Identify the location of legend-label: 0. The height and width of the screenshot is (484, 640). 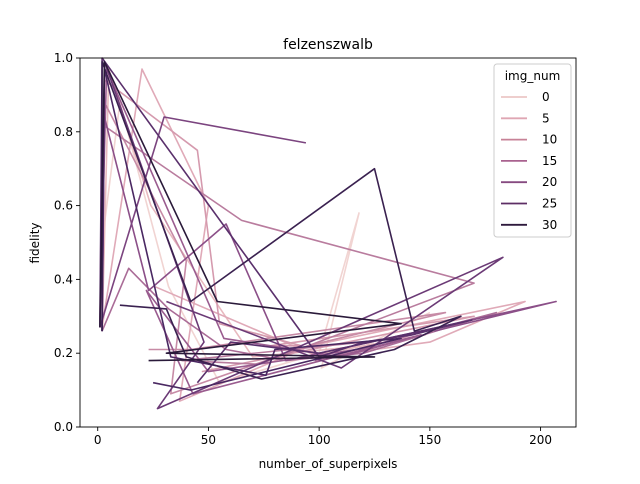
(546, 97).